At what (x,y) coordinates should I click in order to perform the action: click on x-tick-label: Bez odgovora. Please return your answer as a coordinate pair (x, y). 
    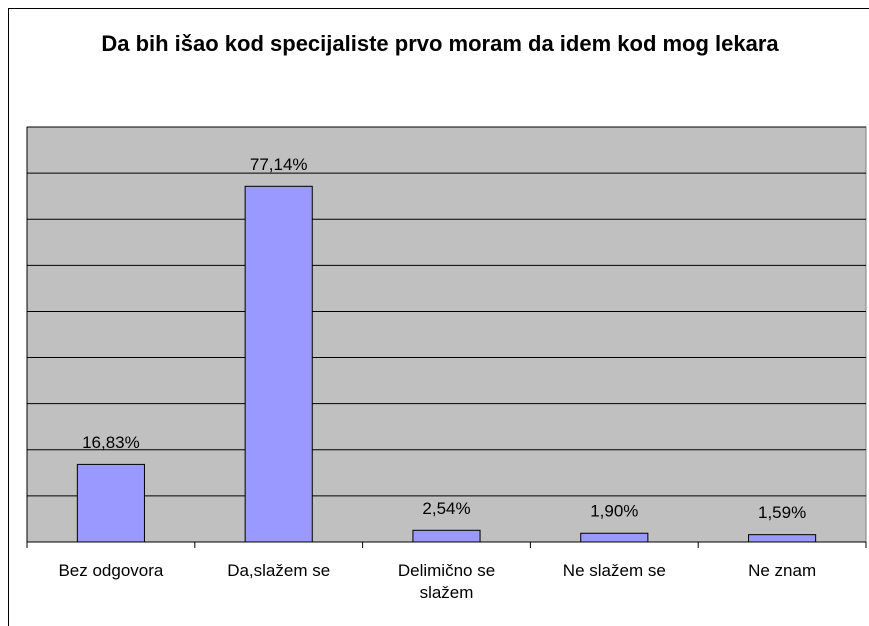
    Looking at the image, I should click on (111, 570).